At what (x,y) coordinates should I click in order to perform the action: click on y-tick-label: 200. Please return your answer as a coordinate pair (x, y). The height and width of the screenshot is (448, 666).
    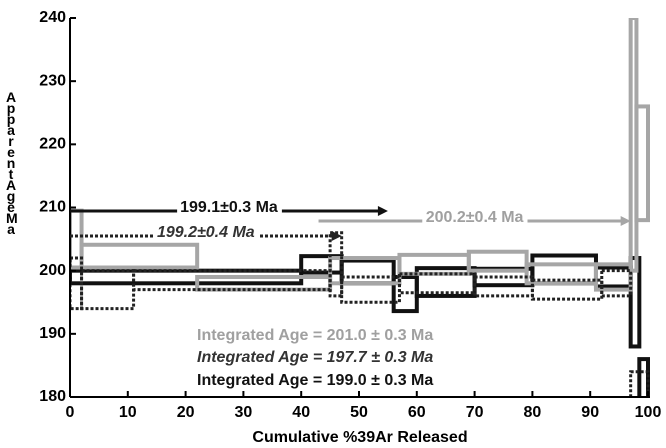
    Looking at the image, I should click on (52, 270).